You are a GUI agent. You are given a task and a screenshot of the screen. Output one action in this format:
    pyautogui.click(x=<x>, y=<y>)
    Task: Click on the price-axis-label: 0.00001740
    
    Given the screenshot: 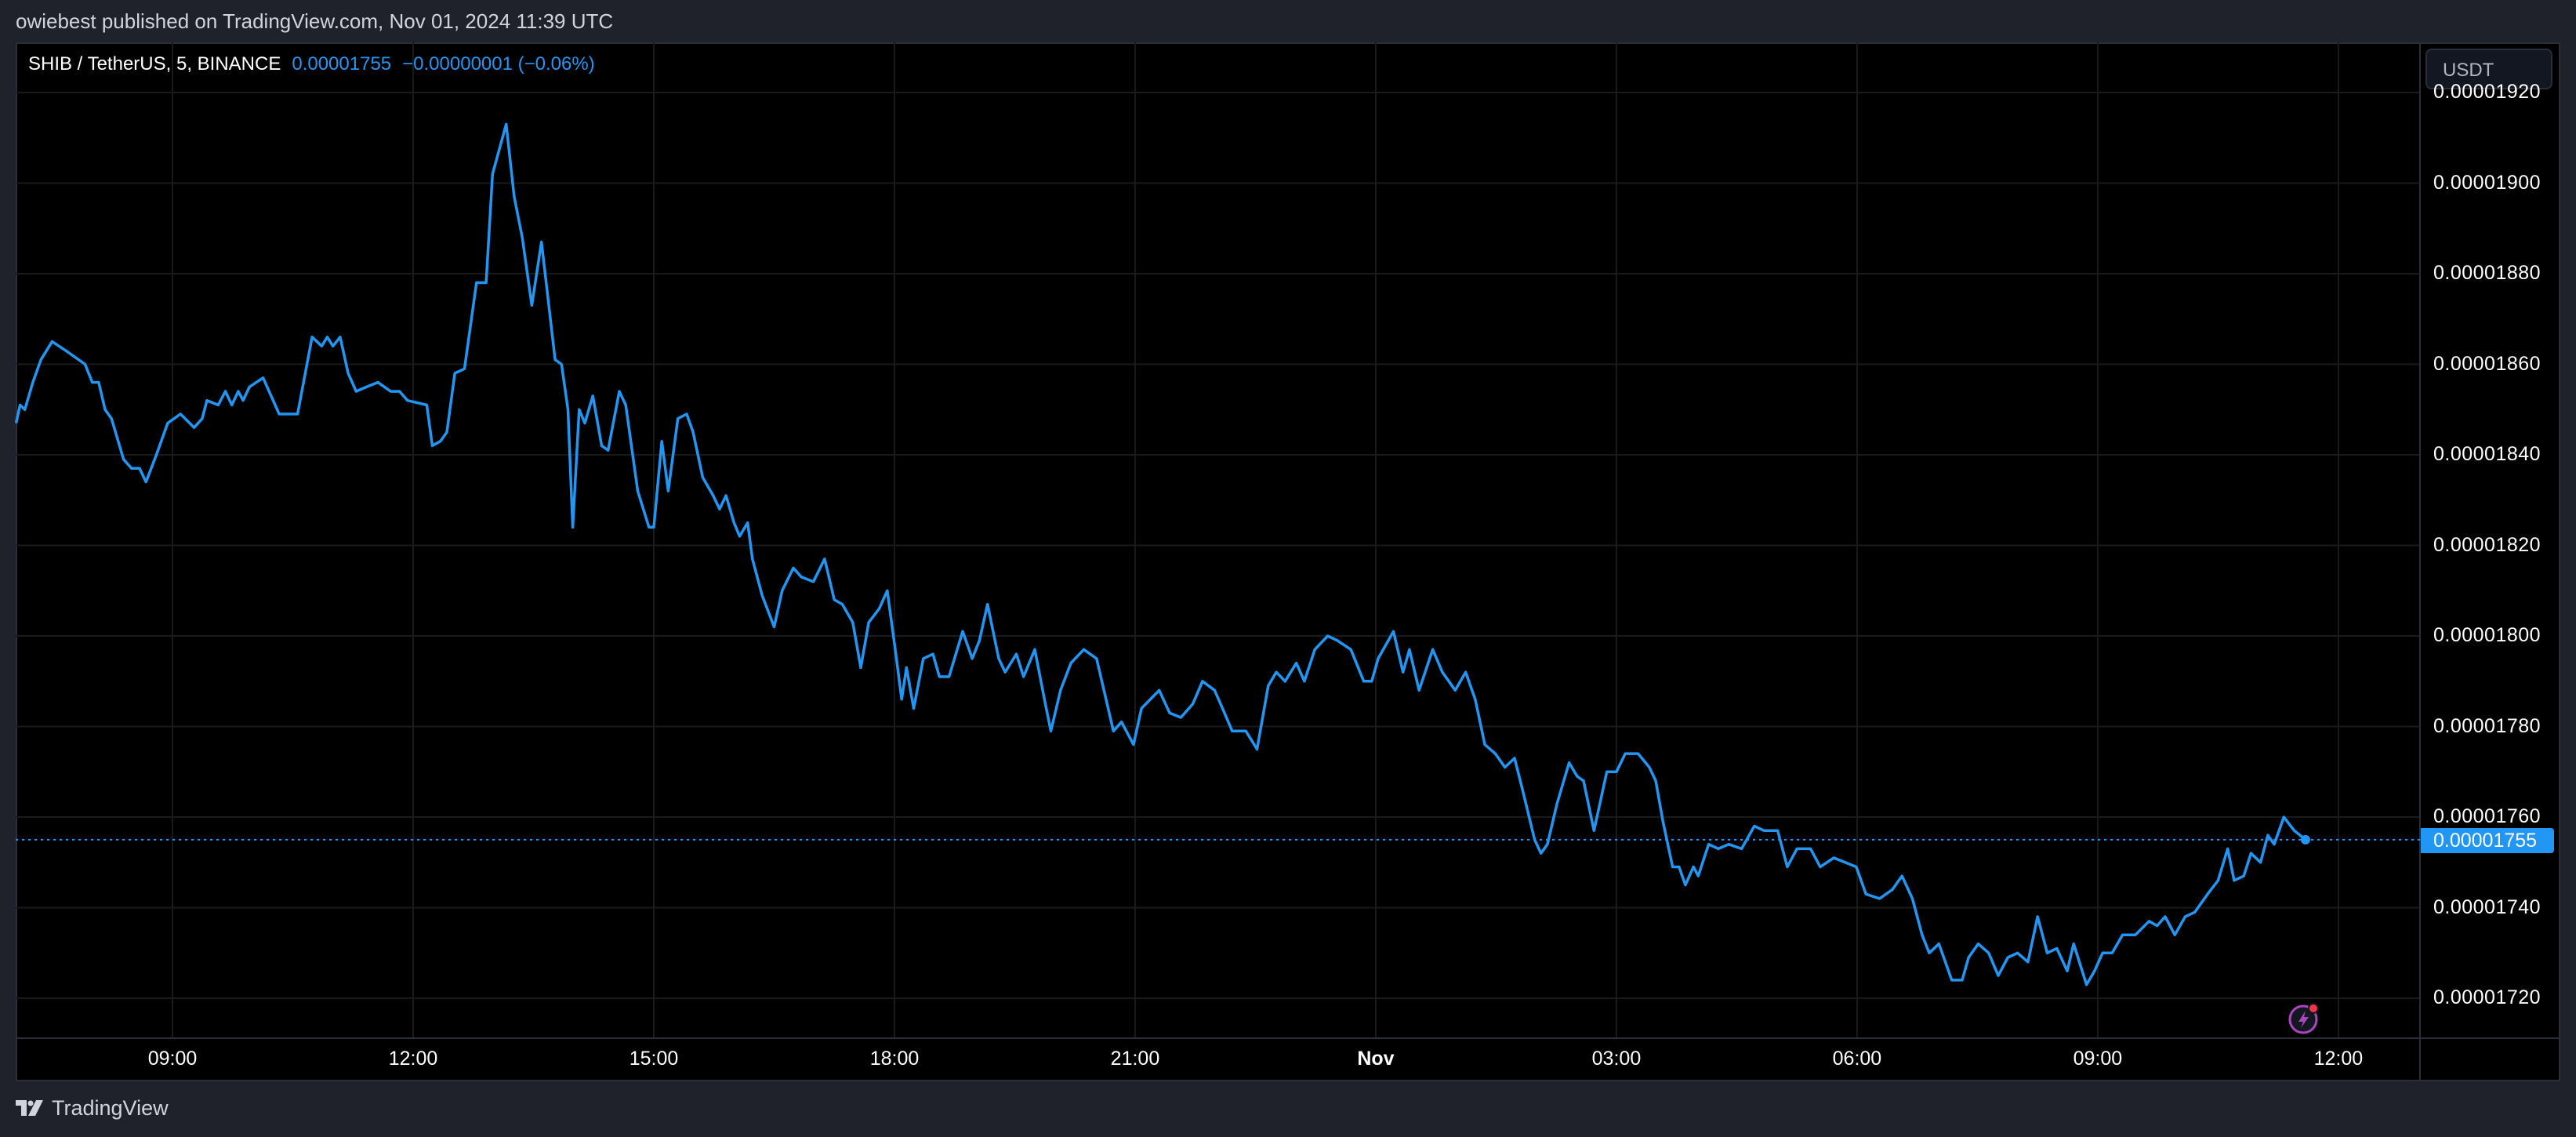 What is the action you would take?
    pyautogui.click(x=2488, y=906)
    